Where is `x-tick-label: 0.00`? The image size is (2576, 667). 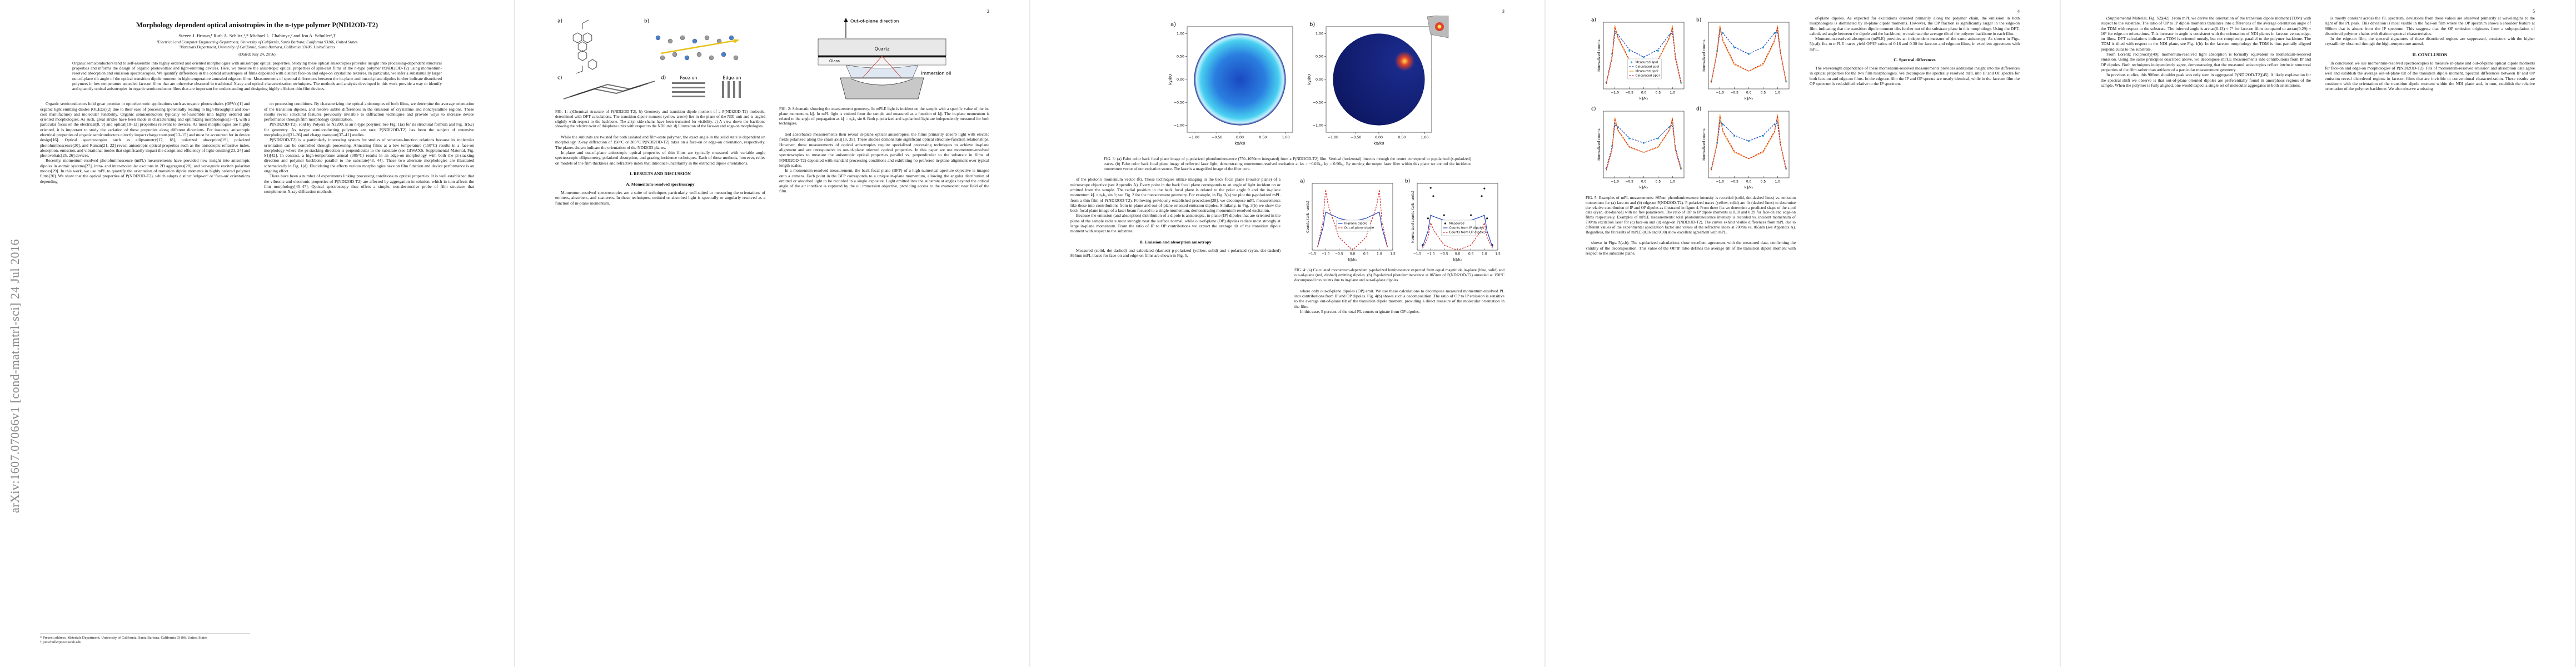 x-tick-label: 0.00 is located at coordinates (1379, 138).